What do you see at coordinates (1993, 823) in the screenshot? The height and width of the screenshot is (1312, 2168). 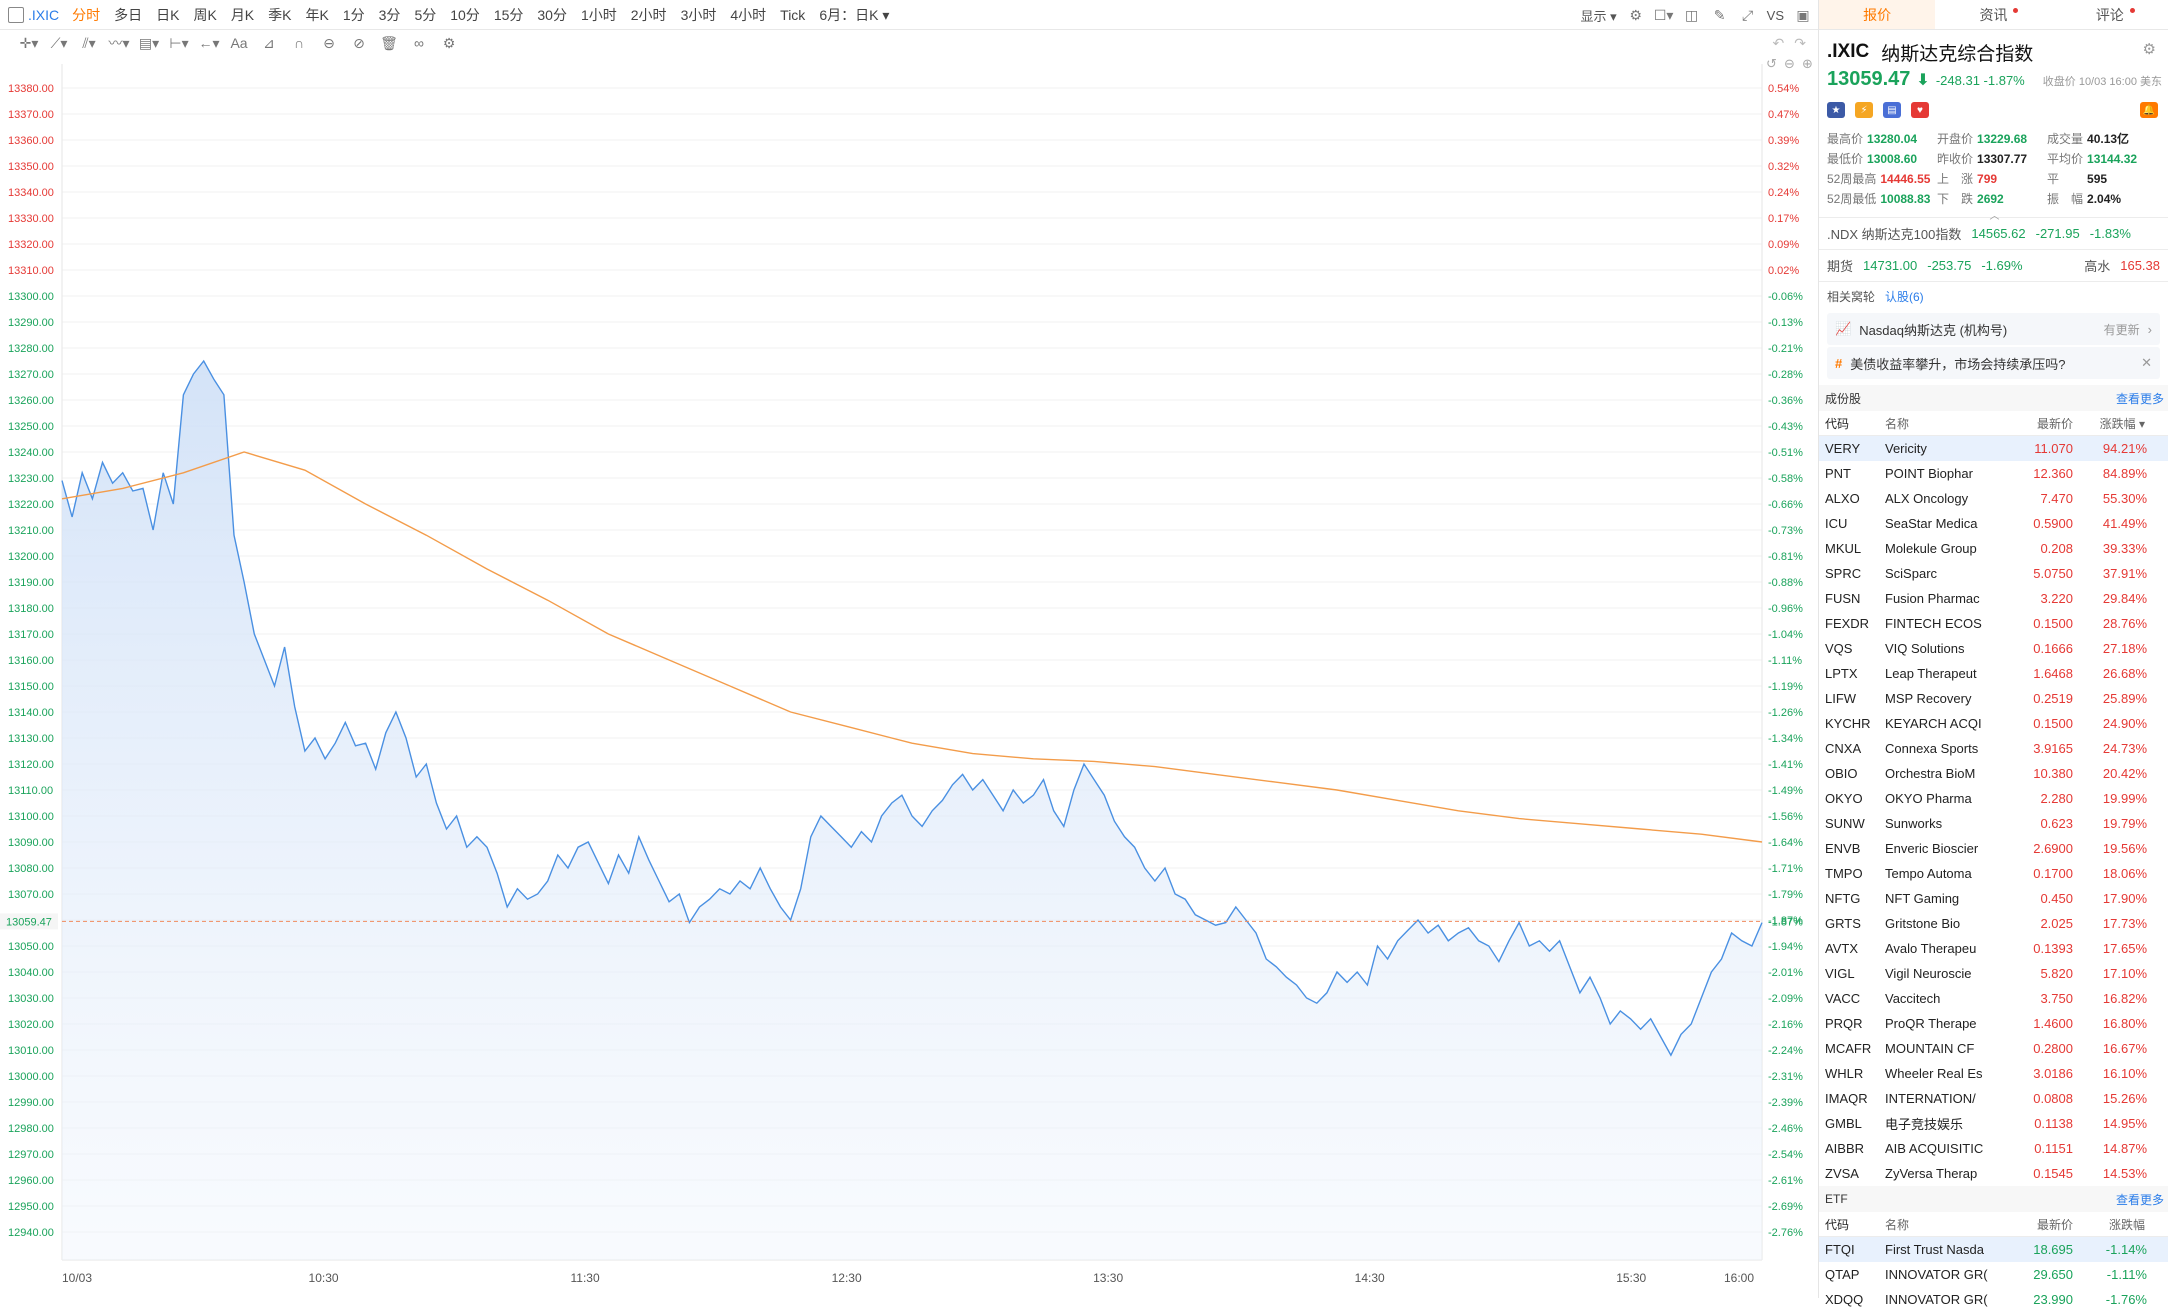 I see `table-row: SUNW Sunworks 0.623 19.79%` at bounding box center [1993, 823].